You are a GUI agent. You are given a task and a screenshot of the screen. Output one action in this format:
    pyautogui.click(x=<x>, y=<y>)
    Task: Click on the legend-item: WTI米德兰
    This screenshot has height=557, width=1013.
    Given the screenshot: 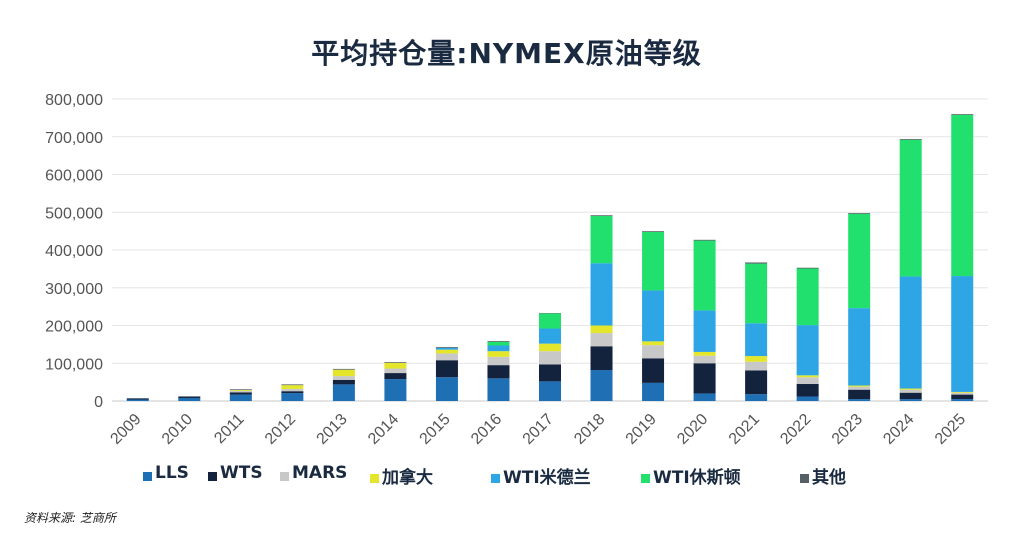 What is the action you would take?
    pyautogui.click(x=541, y=475)
    